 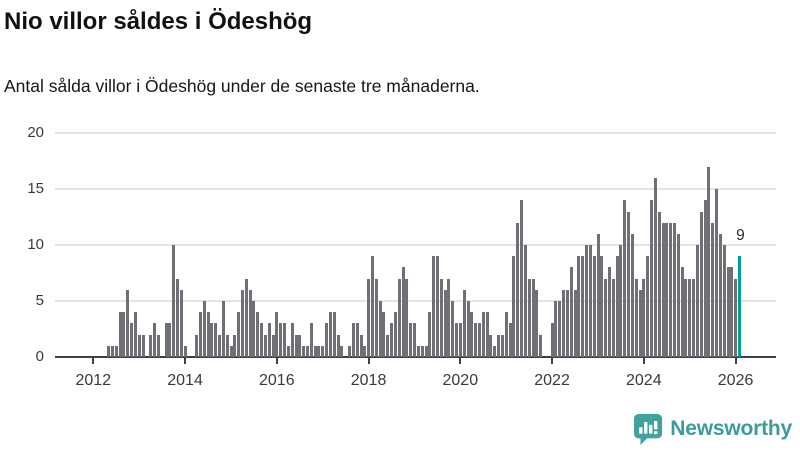 What do you see at coordinates (740, 236) in the screenshot?
I see `last-bar-value-label: 9` at bounding box center [740, 236].